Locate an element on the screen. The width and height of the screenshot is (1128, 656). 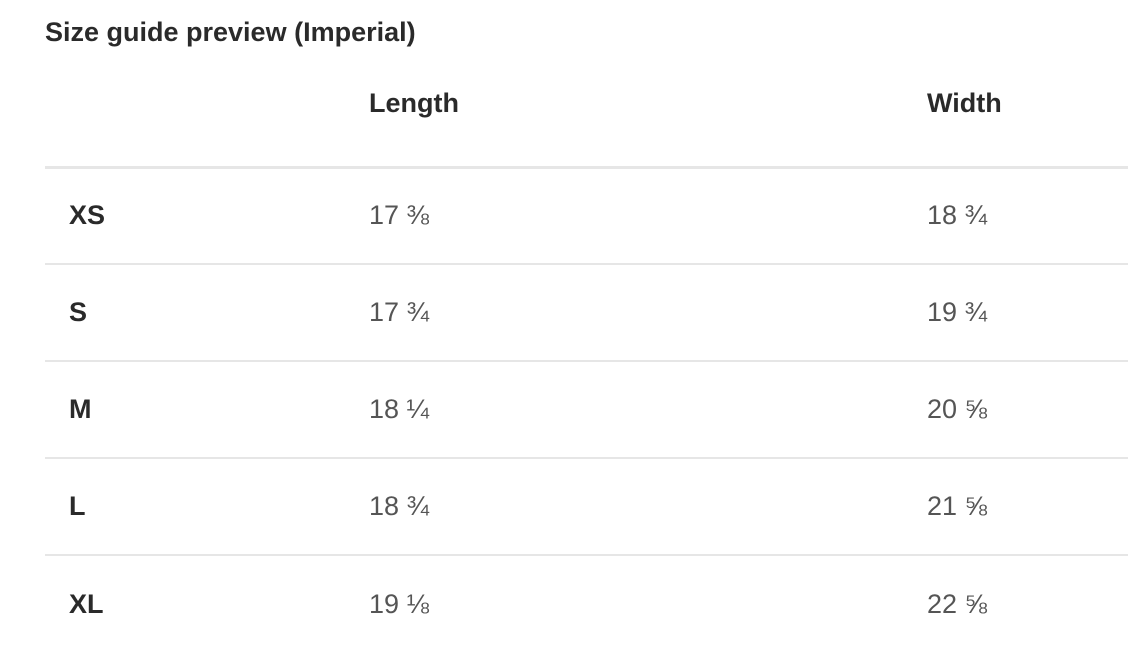
column-header-length: Length is located at coordinates (414, 103).